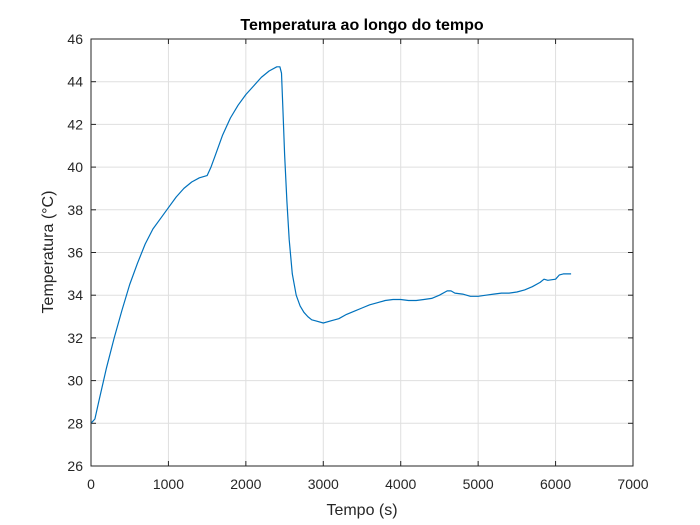 This screenshot has height=525, width=700. I want to click on x-tick-label: 1000, so click(168, 484).